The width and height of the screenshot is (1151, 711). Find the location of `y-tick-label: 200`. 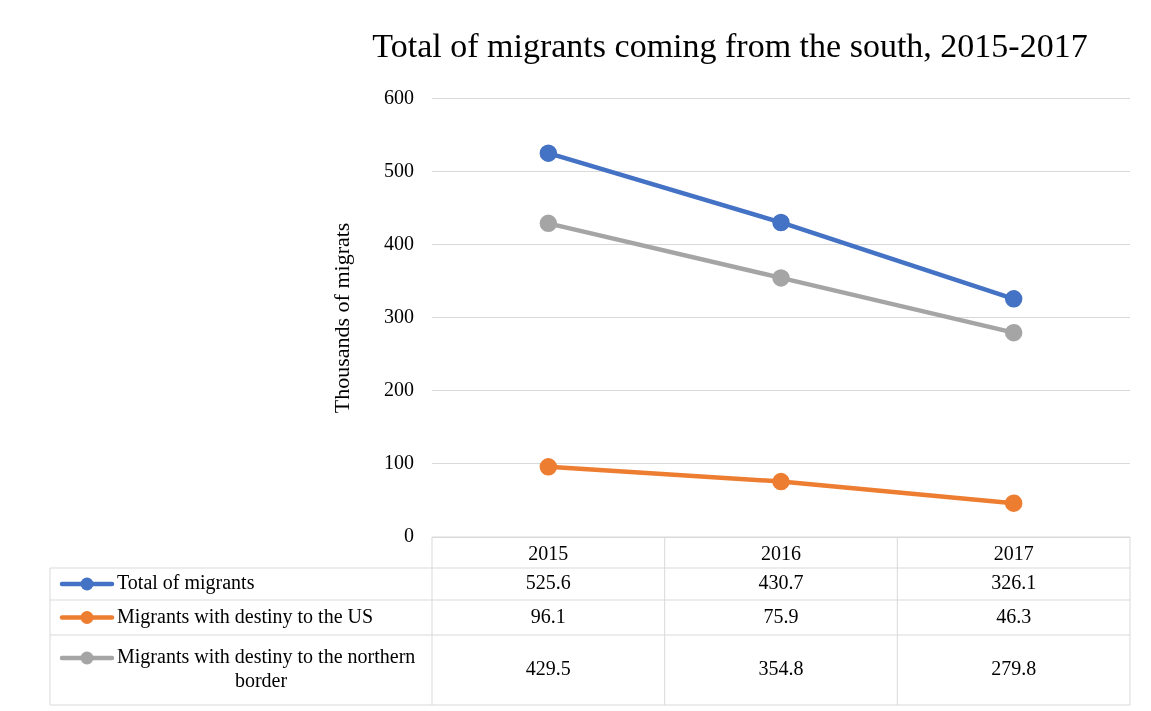

y-tick-label: 200 is located at coordinates (399, 389).